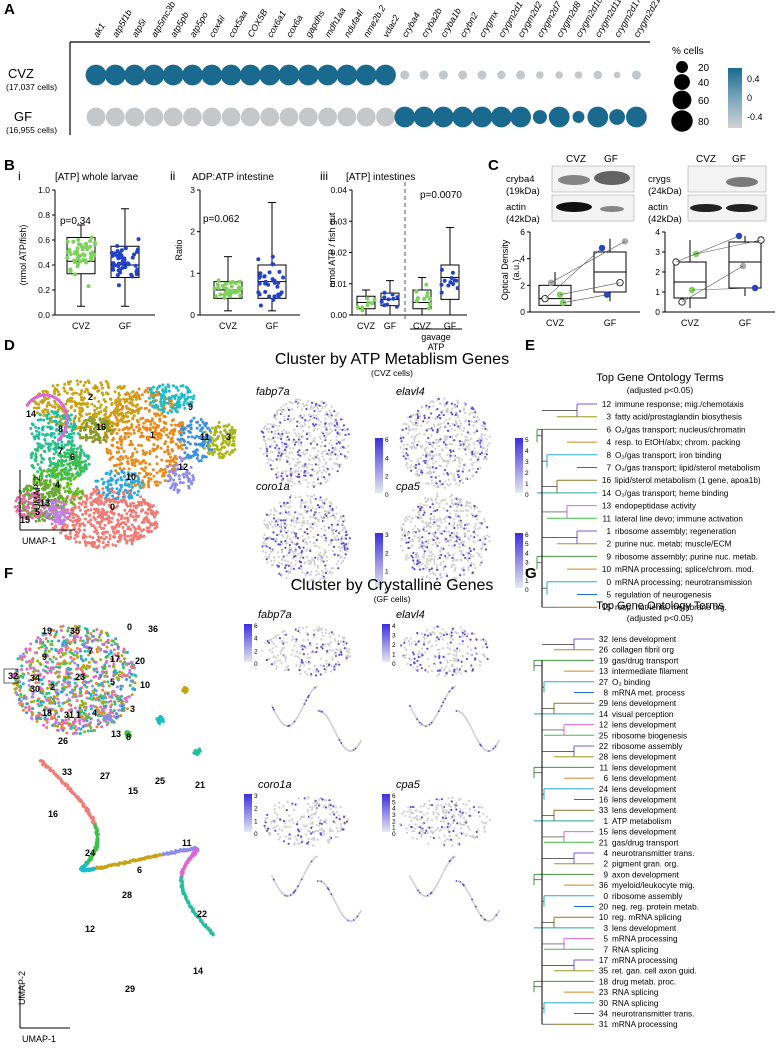 The width and height of the screenshot is (783, 1050). I want to click on panel-label-b: B, so click(9, 165).